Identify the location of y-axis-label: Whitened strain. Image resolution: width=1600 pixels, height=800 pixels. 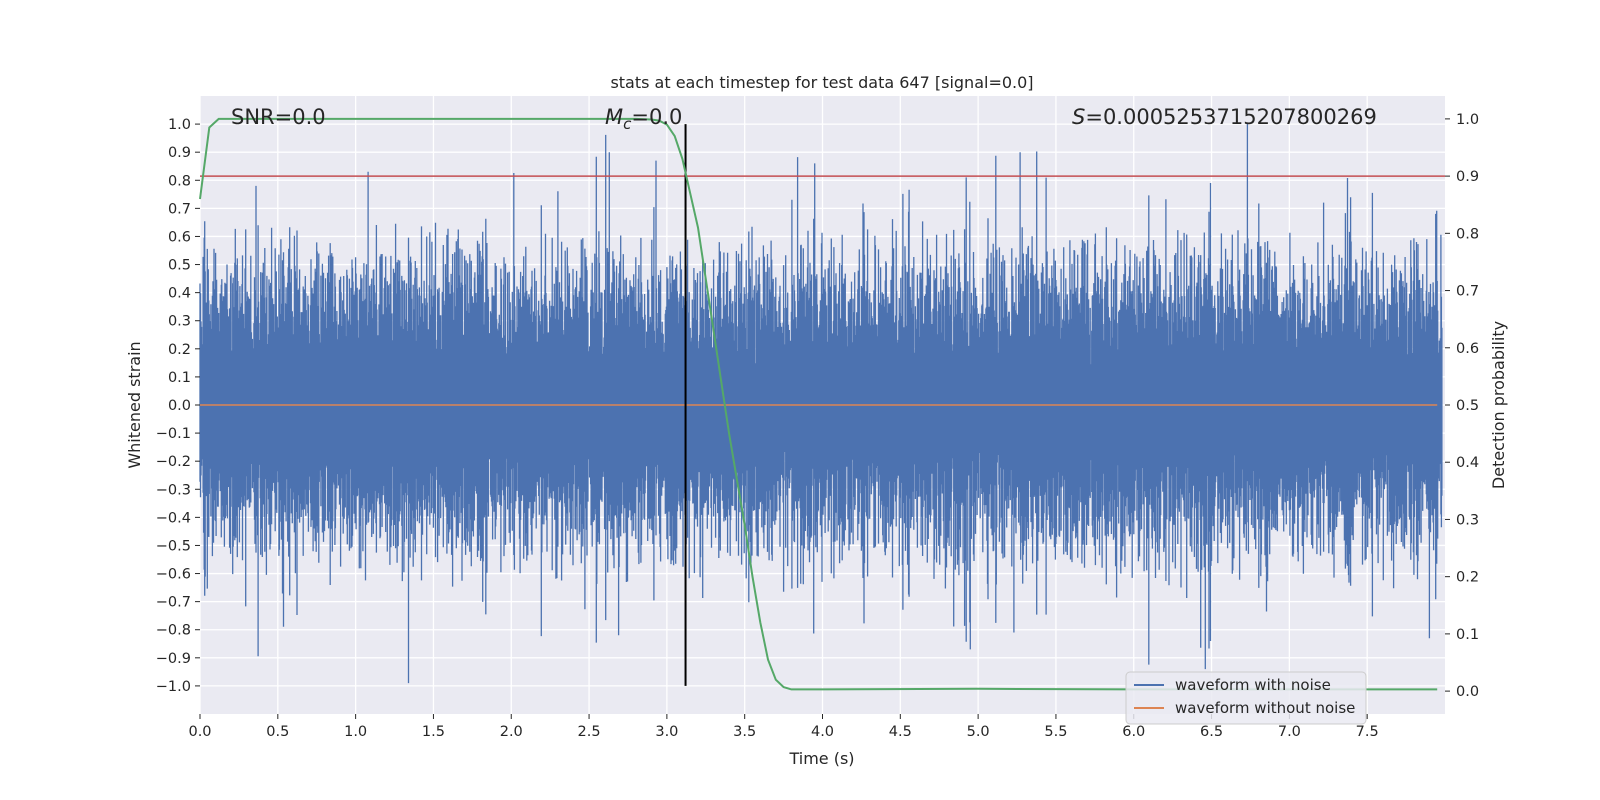
(134, 404).